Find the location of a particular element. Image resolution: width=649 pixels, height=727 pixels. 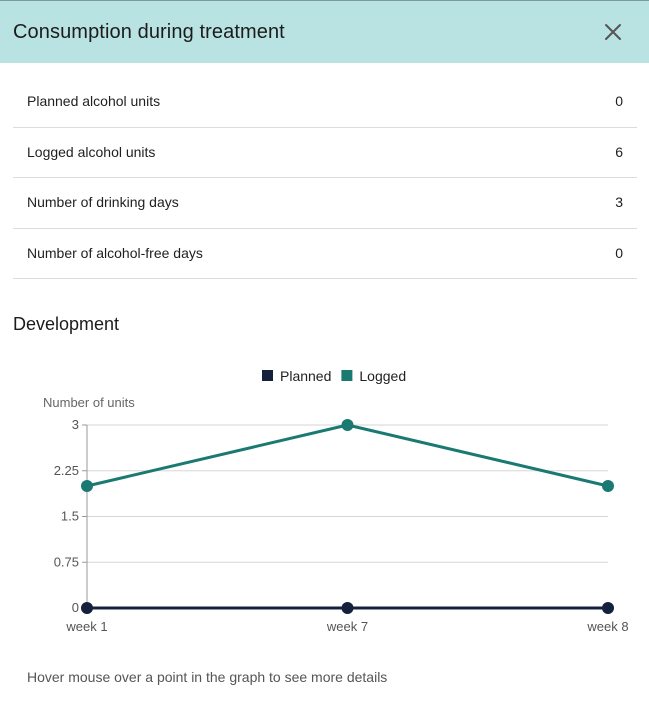

legend-label-planned: Planned is located at coordinates (305, 376).